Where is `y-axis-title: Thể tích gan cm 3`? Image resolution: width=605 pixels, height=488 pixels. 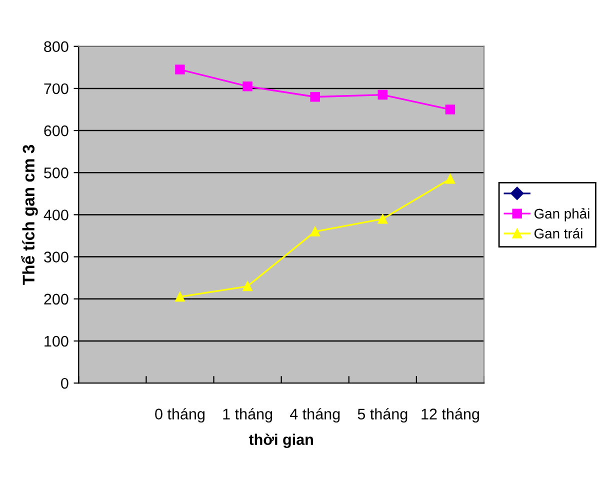
y-axis-title: Thể tích gan cm 3 is located at coordinates (29, 214).